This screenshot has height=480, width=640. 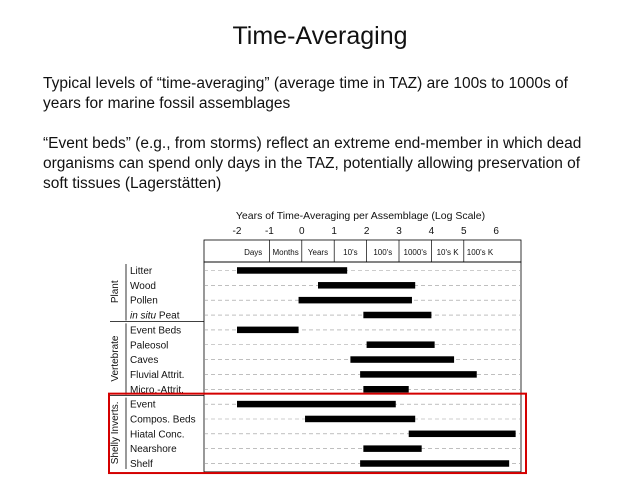 I want to click on x-tick-label: 5, so click(x=464, y=231).